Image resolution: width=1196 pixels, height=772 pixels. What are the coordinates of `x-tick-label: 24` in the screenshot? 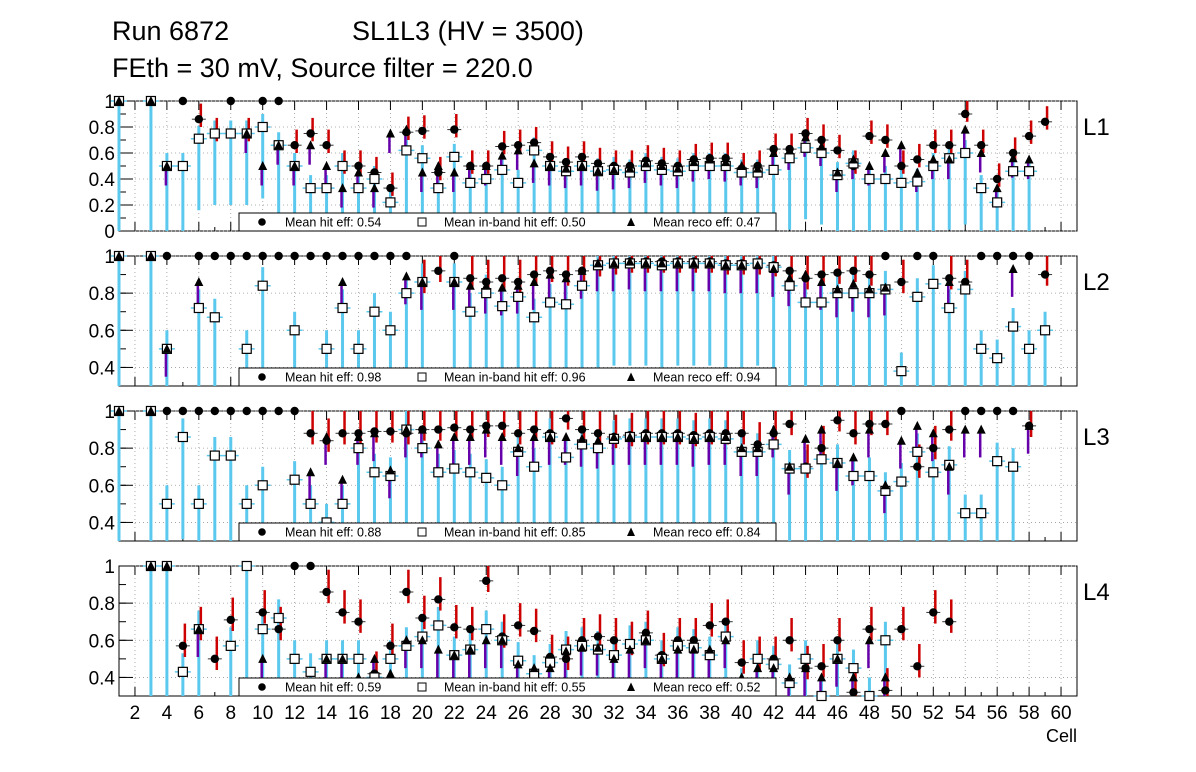 It's located at (487, 713).